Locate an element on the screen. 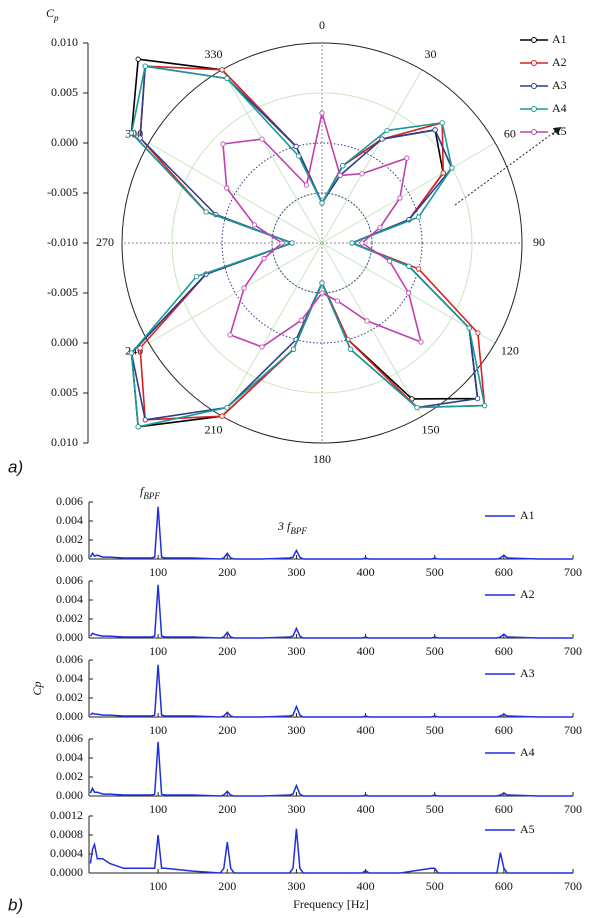  radial-axis-title-sub: p is located at coordinates (56, 18).